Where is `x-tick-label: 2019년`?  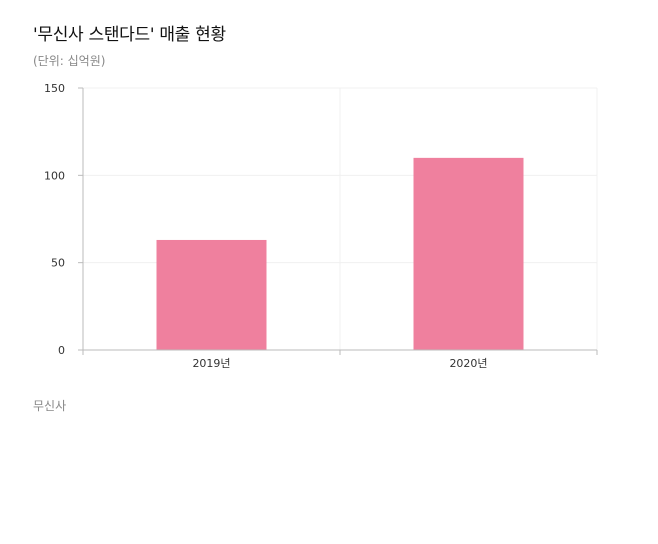
x-tick-label: 2019년 is located at coordinates (211, 363).